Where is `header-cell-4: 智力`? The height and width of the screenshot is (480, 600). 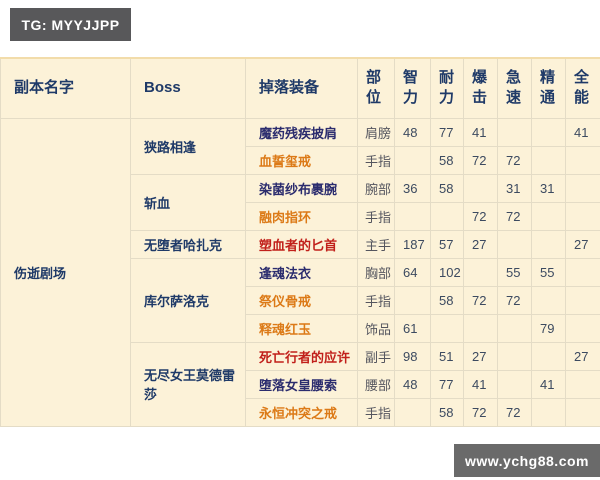
header-cell-4: 智力 is located at coordinates (412, 88).